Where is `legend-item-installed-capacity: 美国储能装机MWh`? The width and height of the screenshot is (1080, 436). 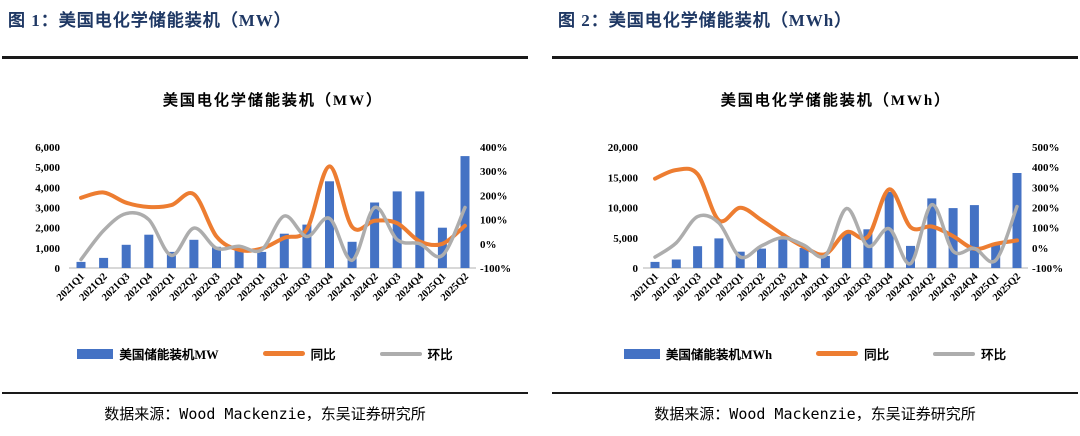 legend-item-installed-capacity: 美国储能装机MWh is located at coordinates (698, 353).